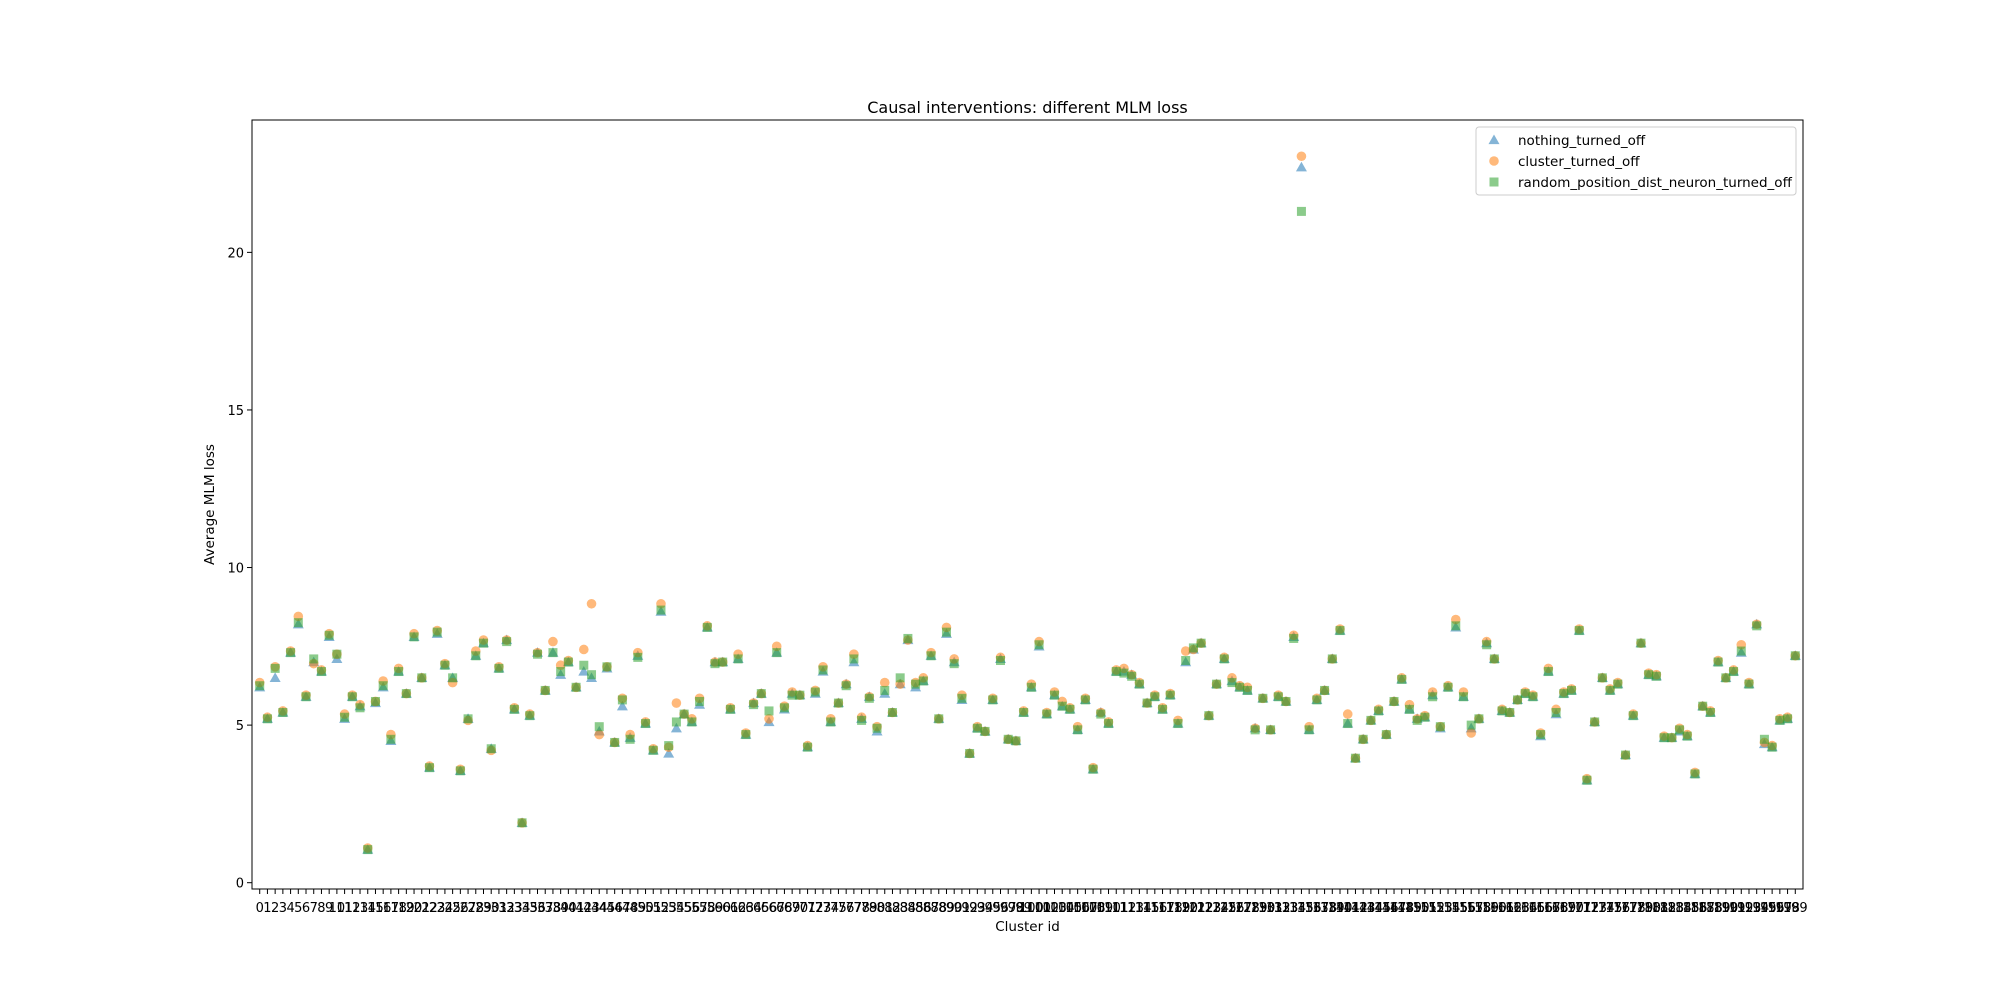 Image resolution: width=2000 pixels, height=1000 pixels. I want to click on x-tick-label: 90, so click(954, 908).